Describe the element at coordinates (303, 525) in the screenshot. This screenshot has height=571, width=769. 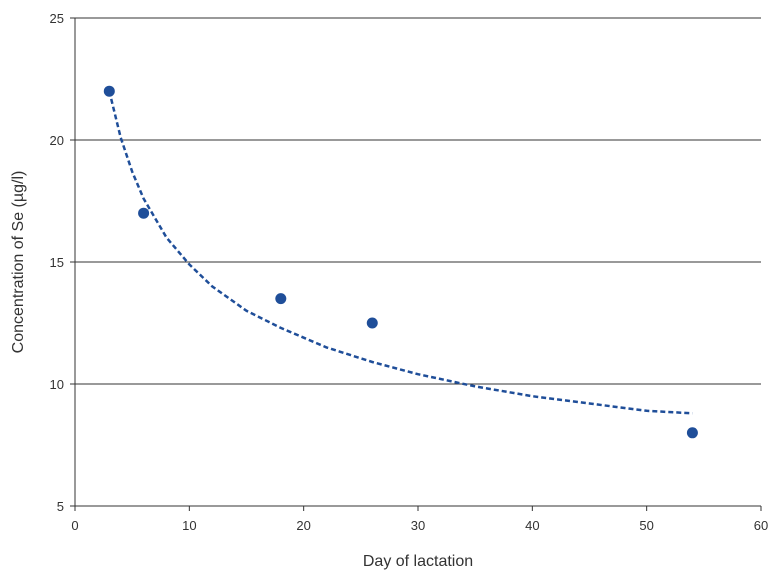
I see `x-tick-label-20: 20` at that location.